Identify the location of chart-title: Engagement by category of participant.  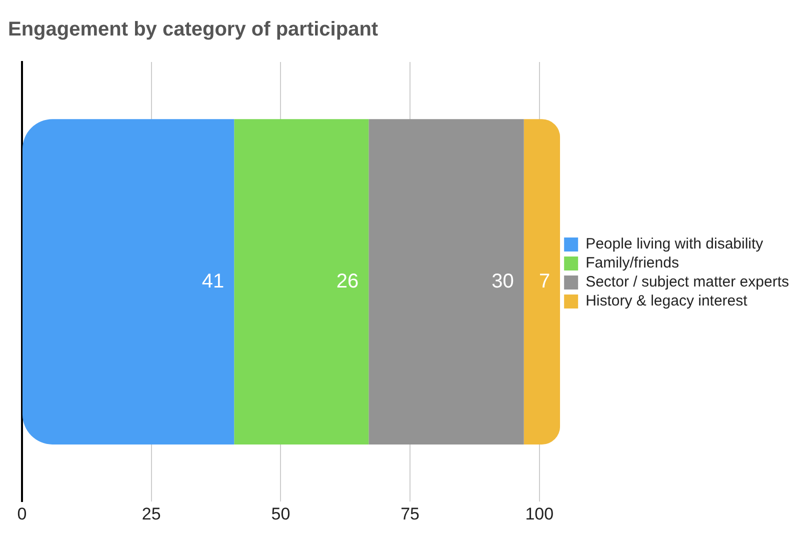
(193, 29).